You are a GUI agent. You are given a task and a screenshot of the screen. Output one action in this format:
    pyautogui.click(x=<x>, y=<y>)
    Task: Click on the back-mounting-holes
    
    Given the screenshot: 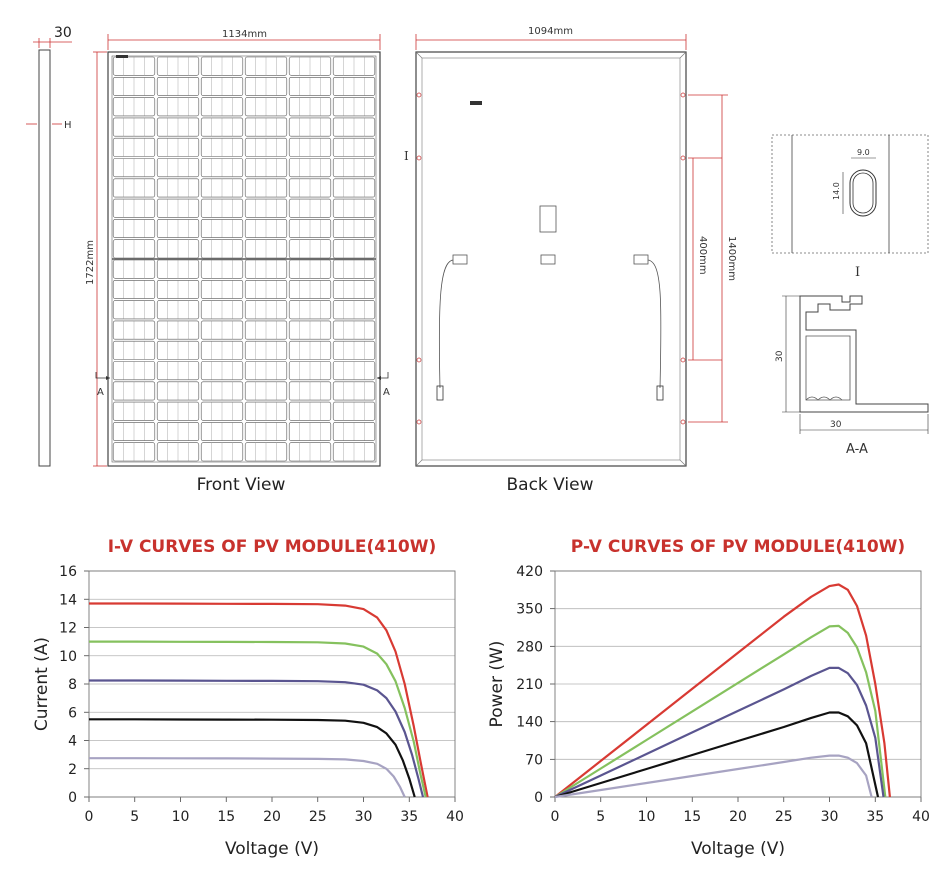 What is the action you would take?
    pyautogui.click(x=551, y=258)
    